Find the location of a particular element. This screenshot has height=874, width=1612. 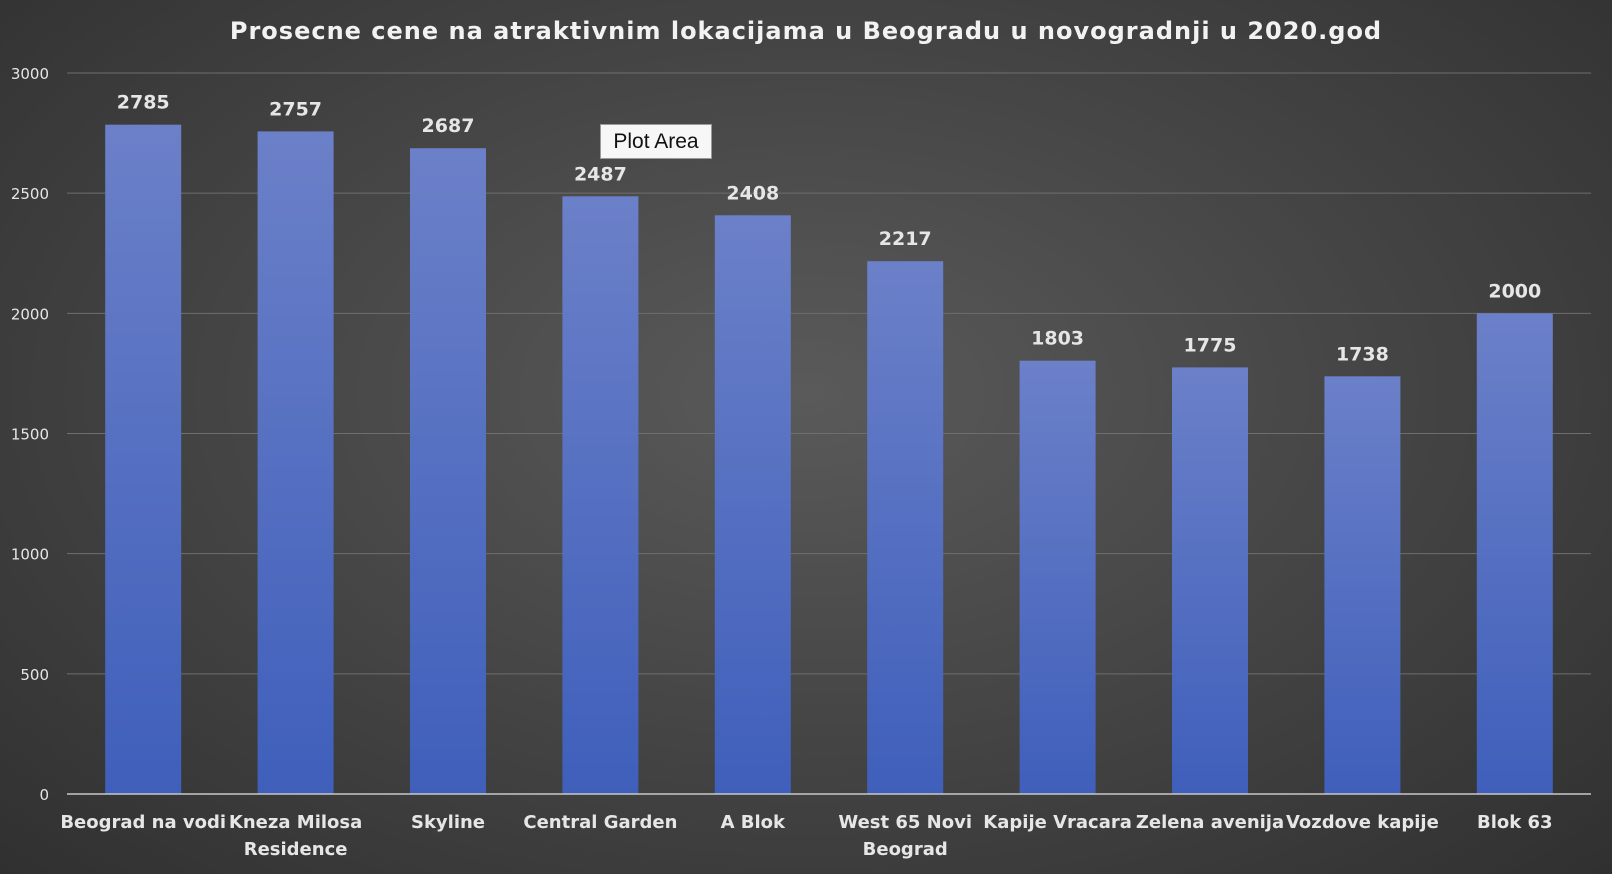

data-label: 2487 is located at coordinates (600, 174).